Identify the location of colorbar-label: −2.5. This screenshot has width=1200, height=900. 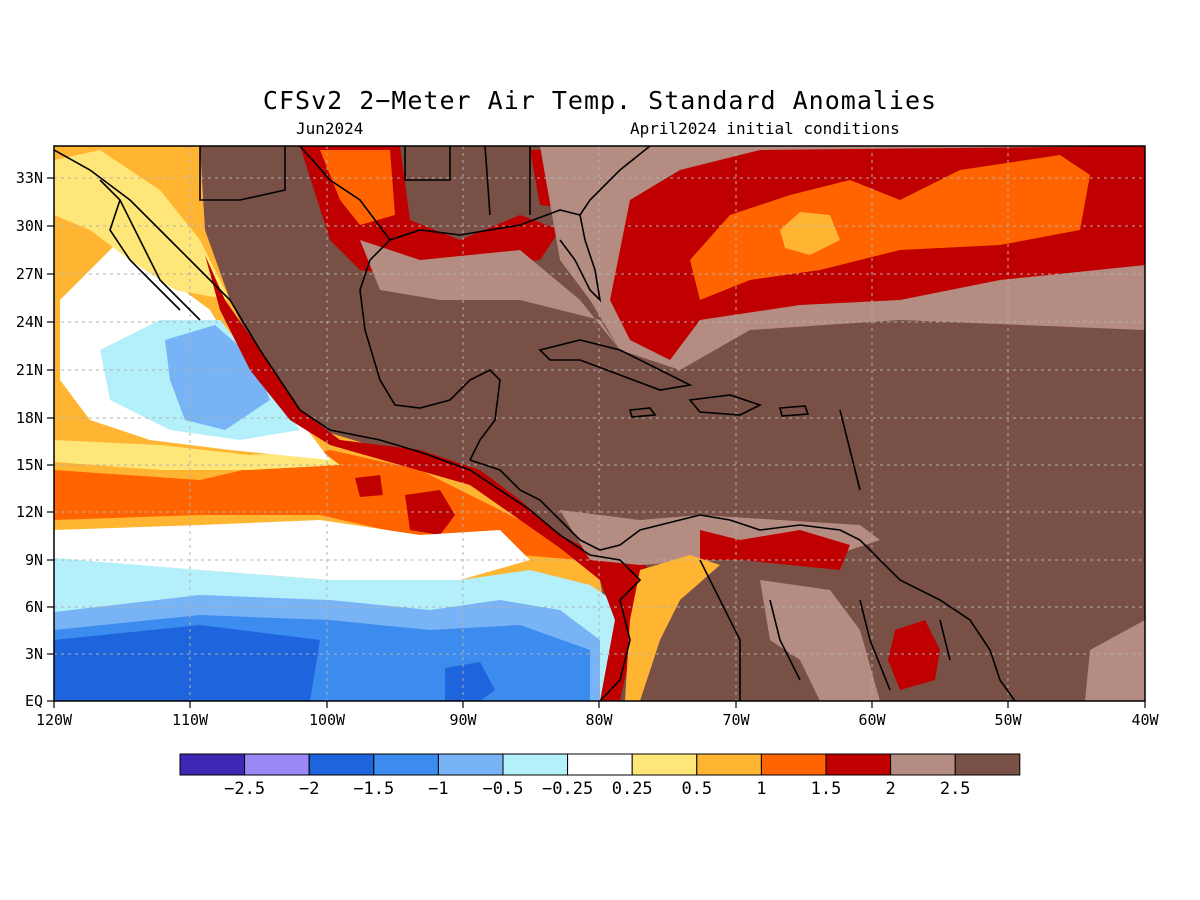
(244, 789).